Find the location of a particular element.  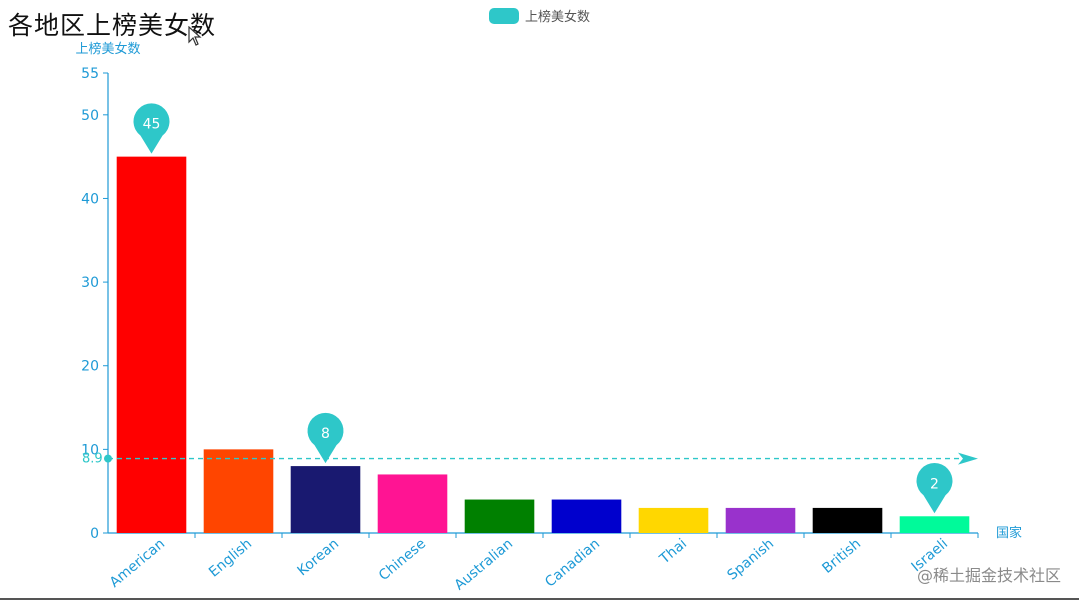

bar-spanish is located at coordinates (760, 520).